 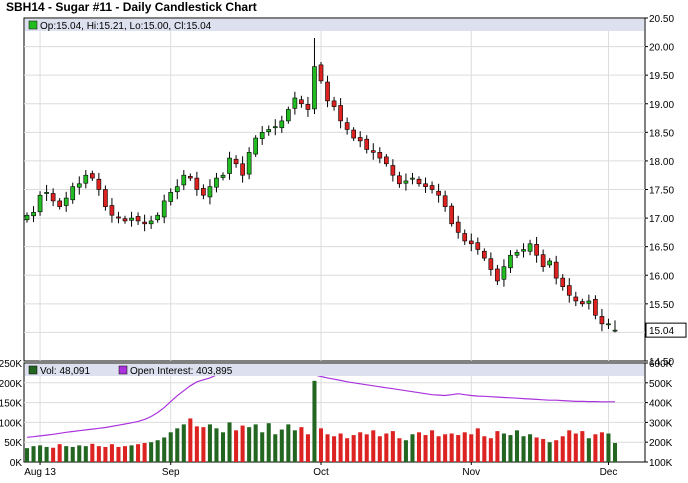 I want to click on price-tick-label: 14.50, so click(x=661, y=362).